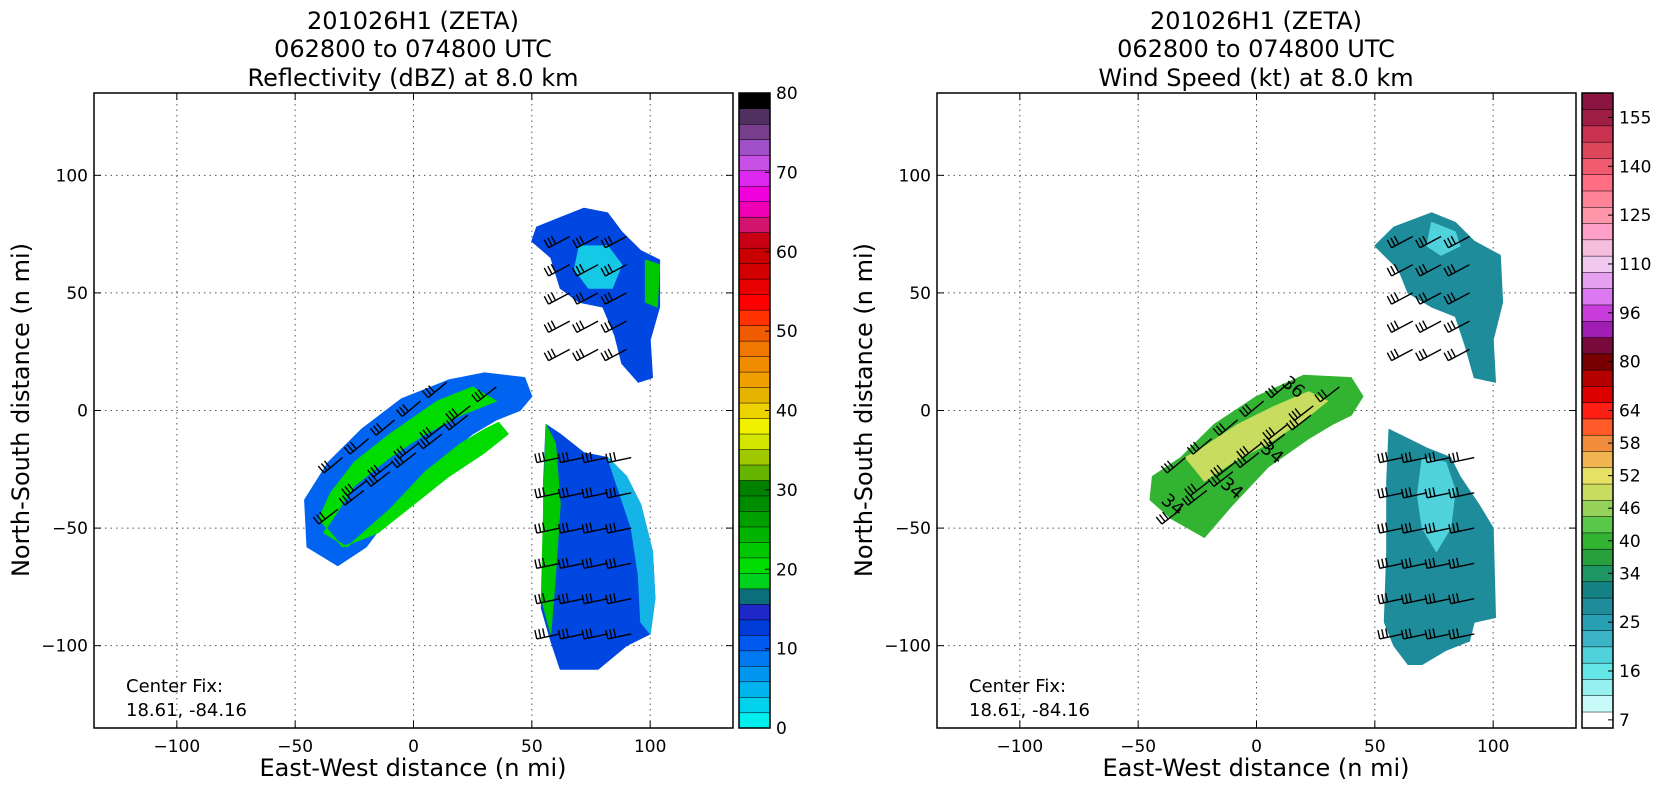 The width and height of the screenshot is (1654, 791). What do you see at coordinates (1255, 768) in the screenshot?
I see `right-x-axis-label: East-West distance (n mi)` at bounding box center [1255, 768].